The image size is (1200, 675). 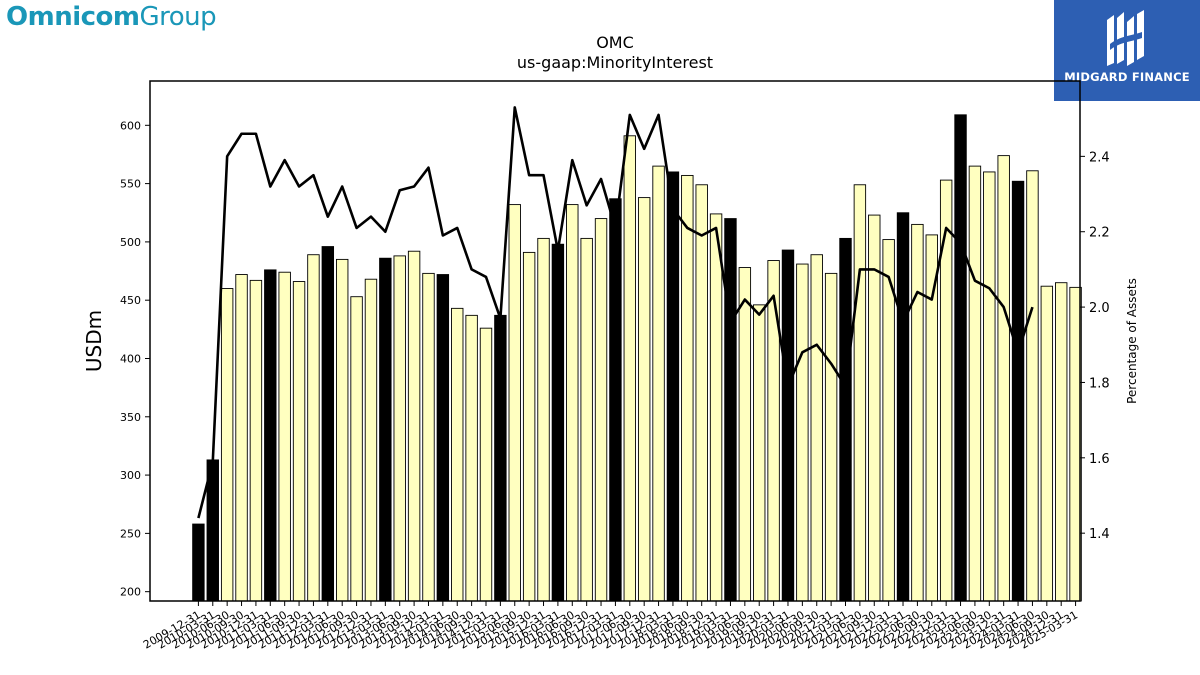 I want to click on y-axis-label: USDm, so click(x=94, y=341).